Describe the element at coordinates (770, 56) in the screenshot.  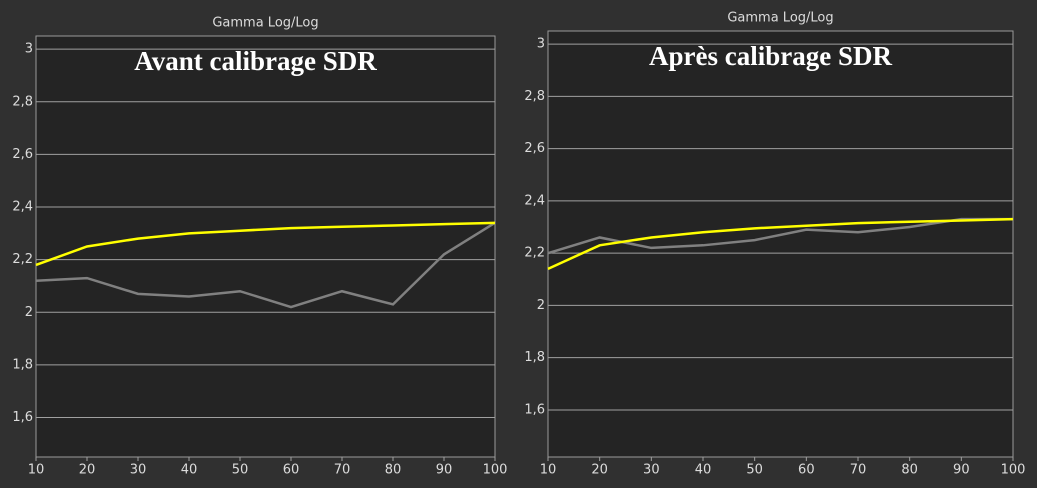
I see `annotation: Après calibrage SDR` at that location.